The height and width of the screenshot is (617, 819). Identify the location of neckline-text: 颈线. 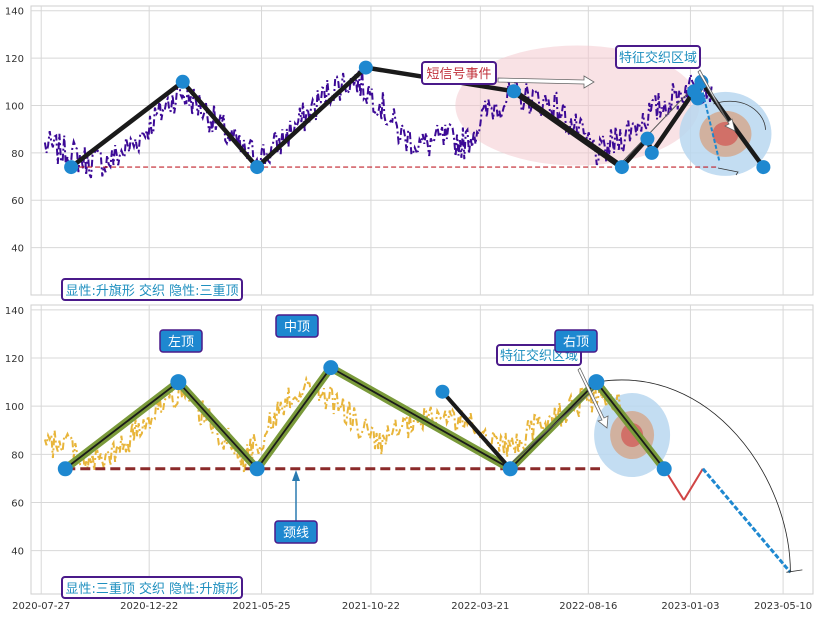
(296, 533).